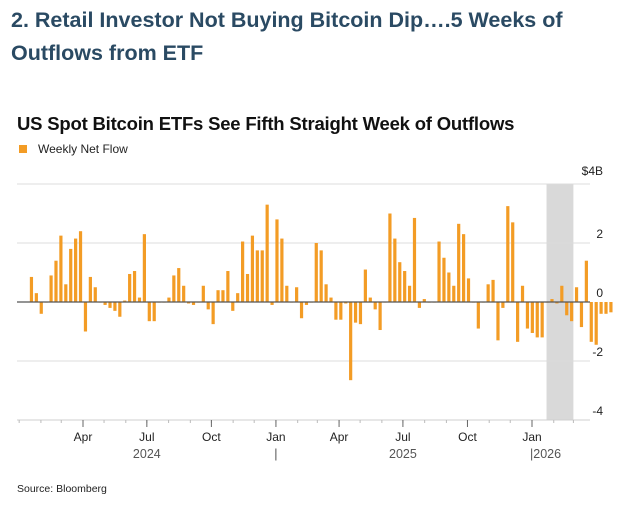 The height and width of the screenshot is (507, 634). Describe the element at coordinates (599, 234) in the screenshot. I see `y-tick-label: 2` at that location.